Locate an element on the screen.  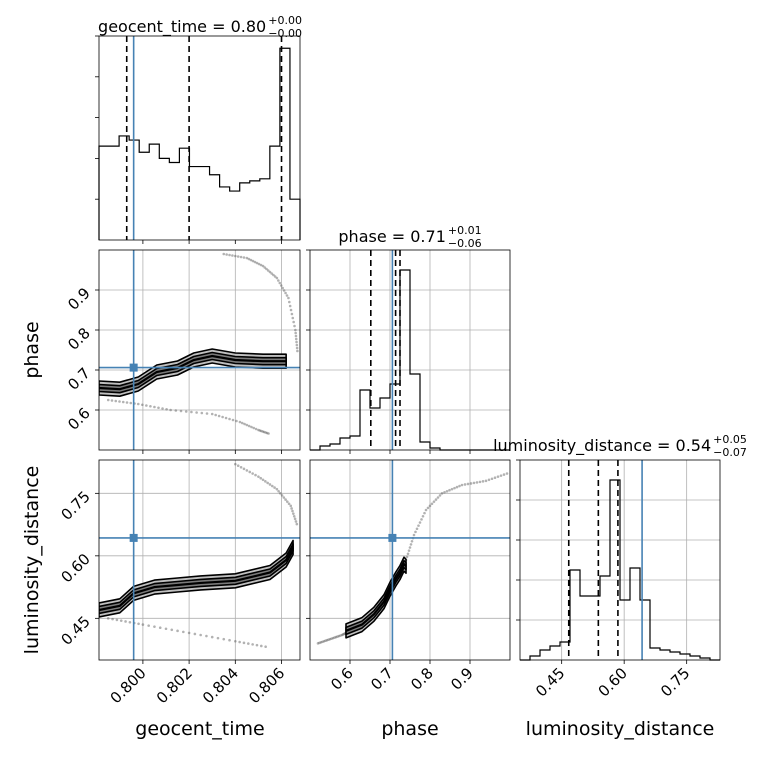
plot-area is located at coordinates (199, 560).